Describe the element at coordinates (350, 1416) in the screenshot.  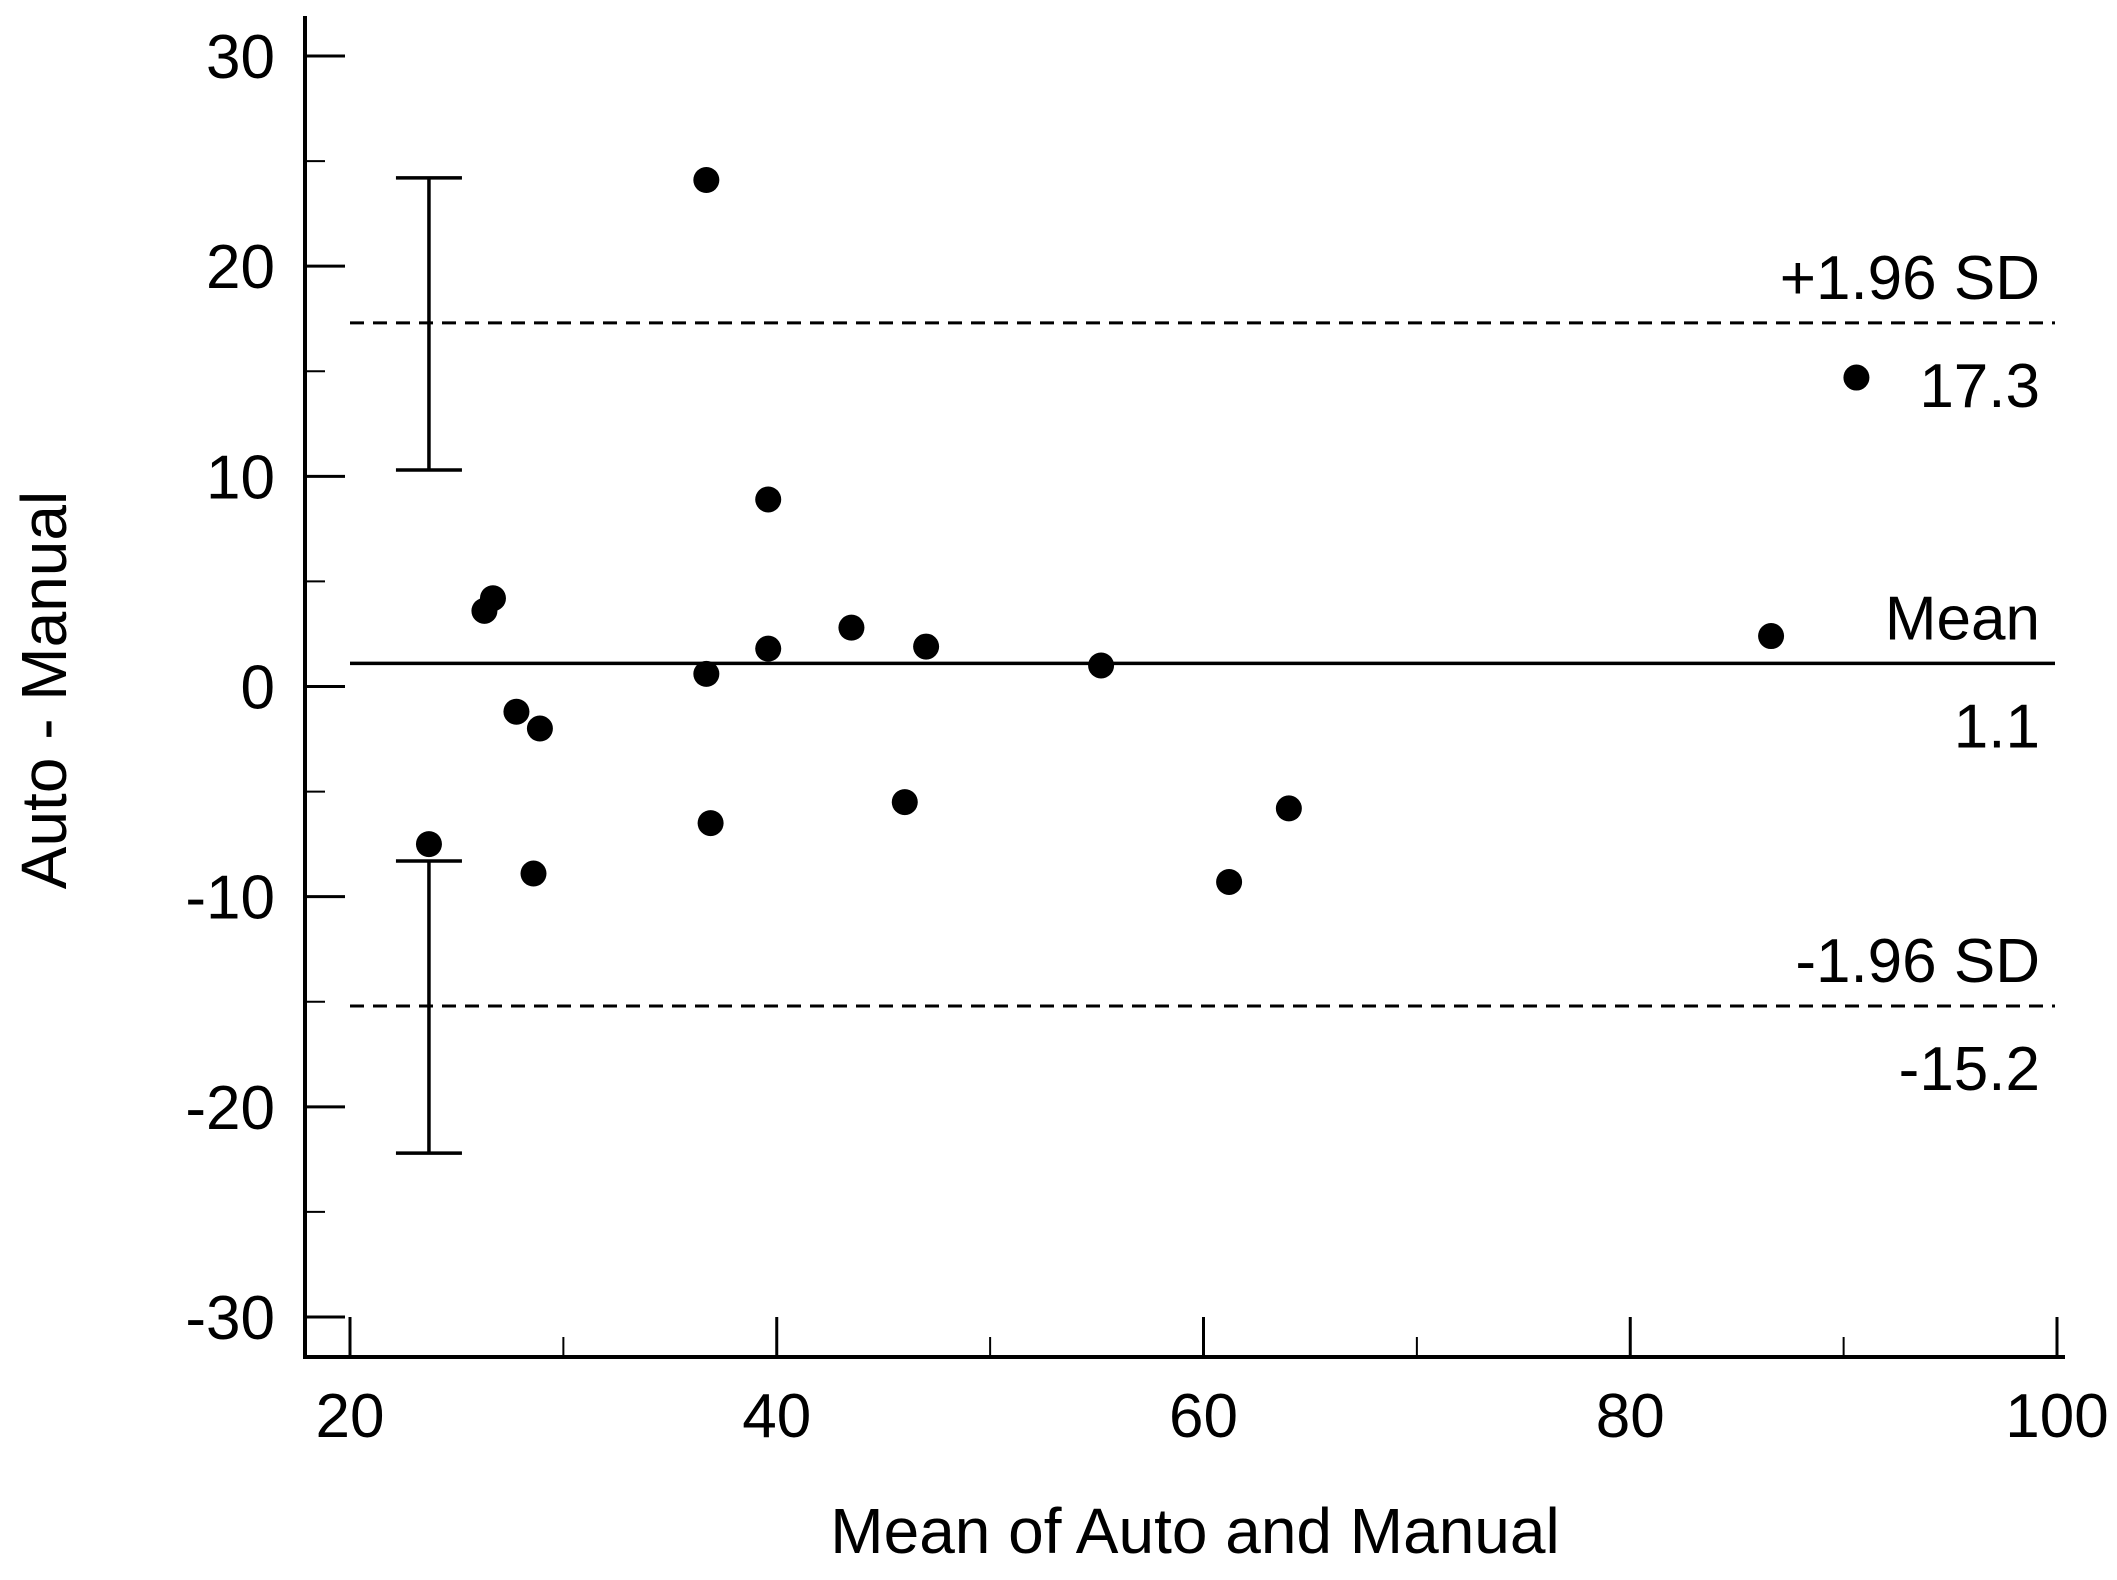
I see `x-tick-label: 20` at that location.